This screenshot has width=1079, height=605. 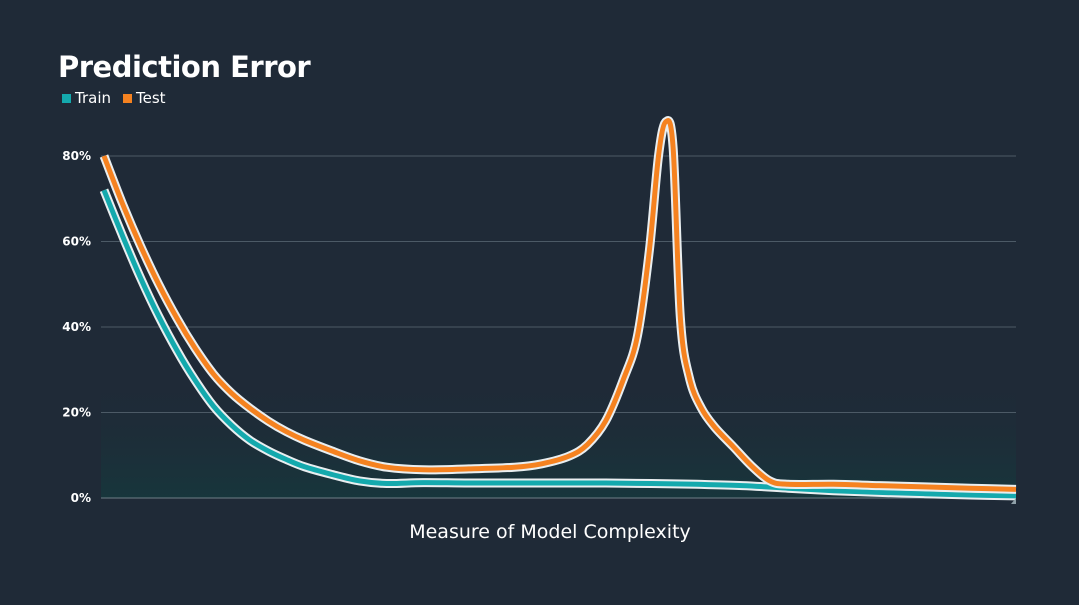 What do you see at coordinates (76, 242) in the screenshot?
I see `y-tick-label: 60%` at bounding box center [76, 242].